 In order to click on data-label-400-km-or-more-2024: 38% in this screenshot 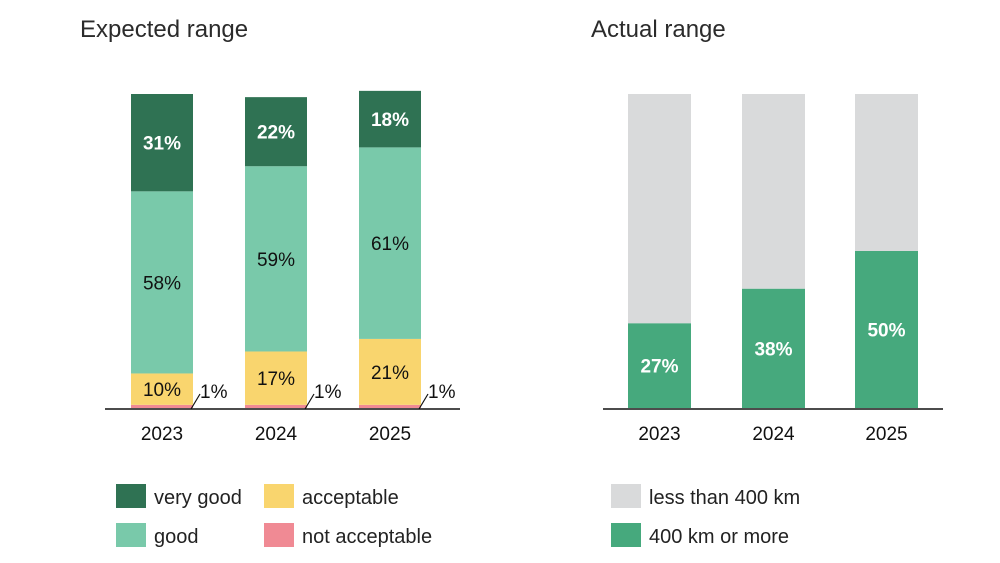, I will do `click(773, 349)`.